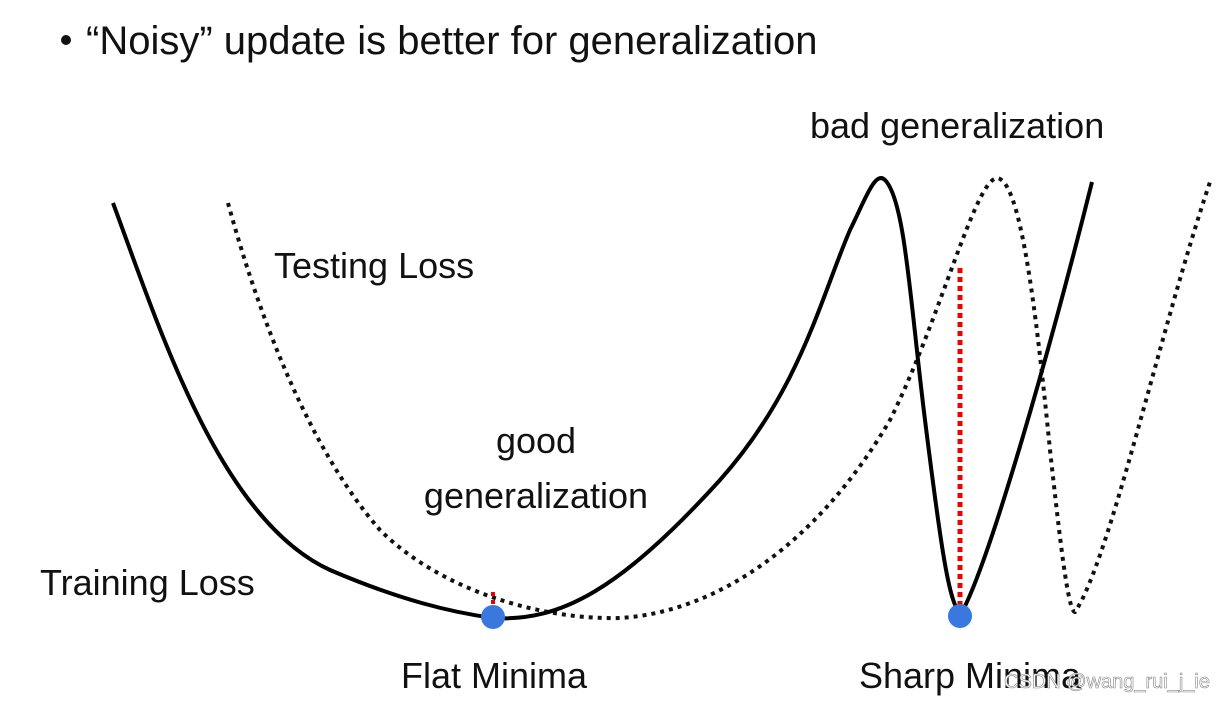  Describe the element at coordinates (374, 265) in the screenshot. I see `label: Testing Loss` at that location.